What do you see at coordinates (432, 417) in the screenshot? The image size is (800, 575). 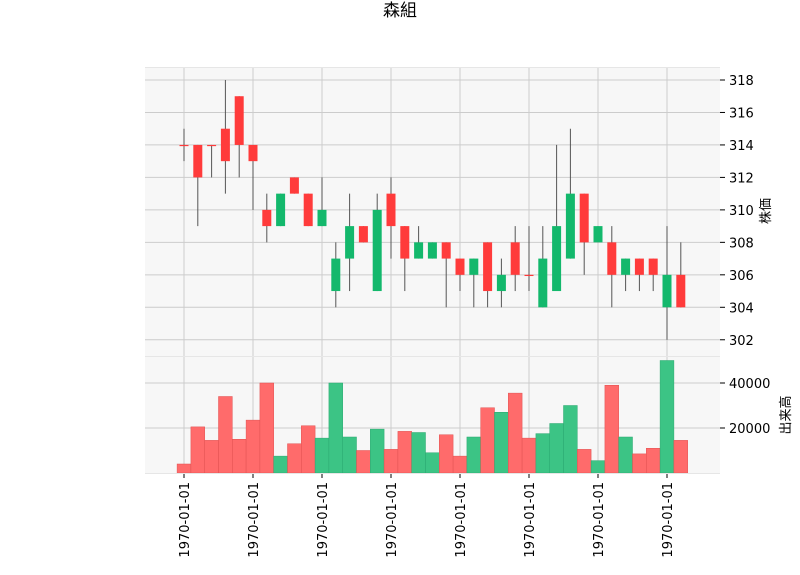 I see `volume-bars` at bounding box center [432, 417].